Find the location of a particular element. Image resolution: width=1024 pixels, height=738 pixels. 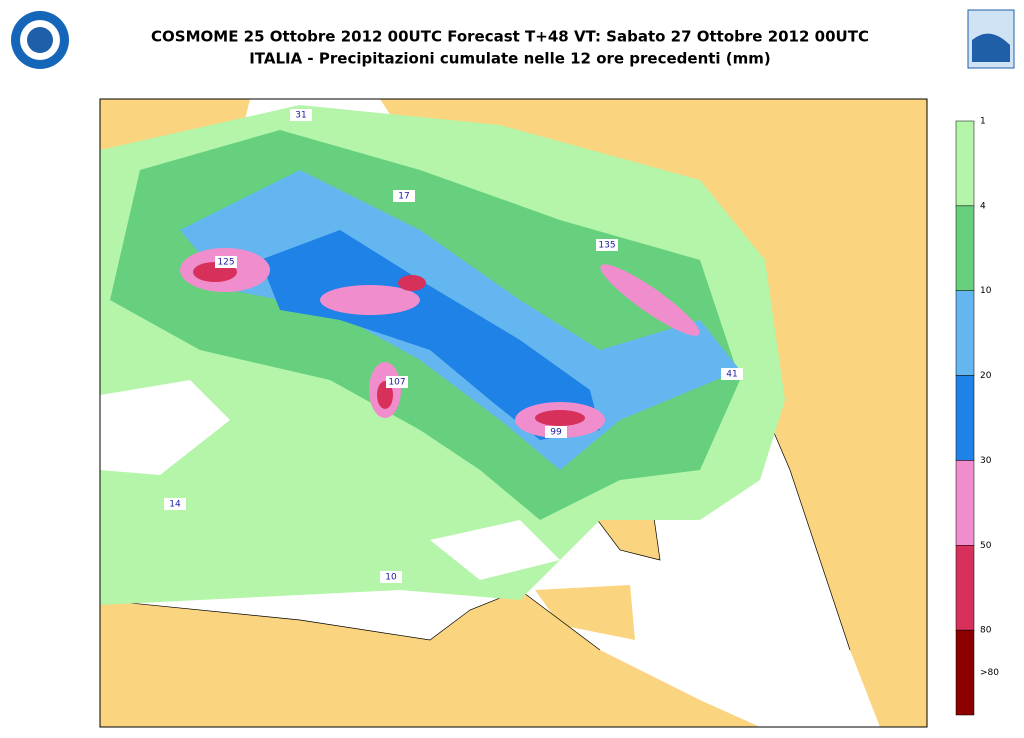

colorbar-label: 1 is located at coordinates (983, 122).